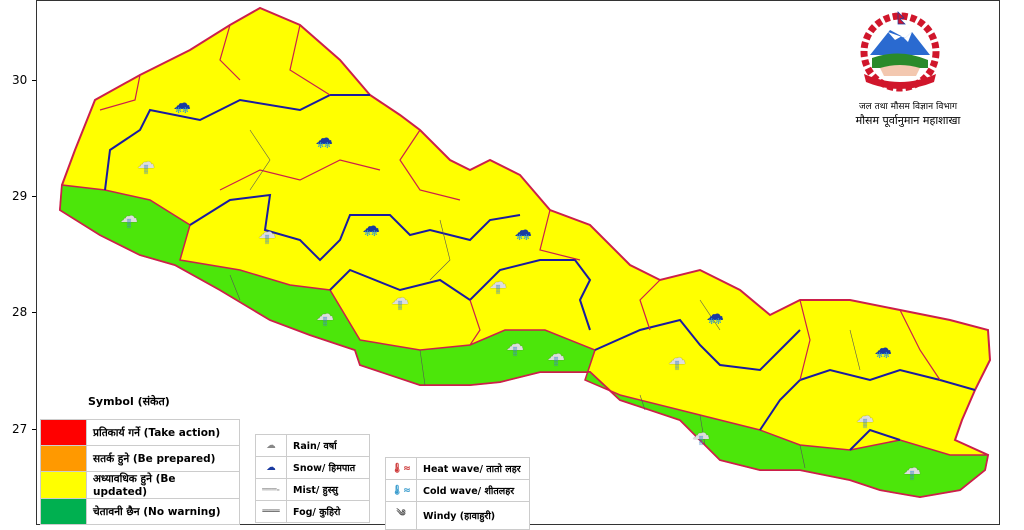  Describe the element at coordinates (140, 485) in the screenshot. I see `legend-level-be-updated: अध्यावधिक हुने (Be updated)` at that location.